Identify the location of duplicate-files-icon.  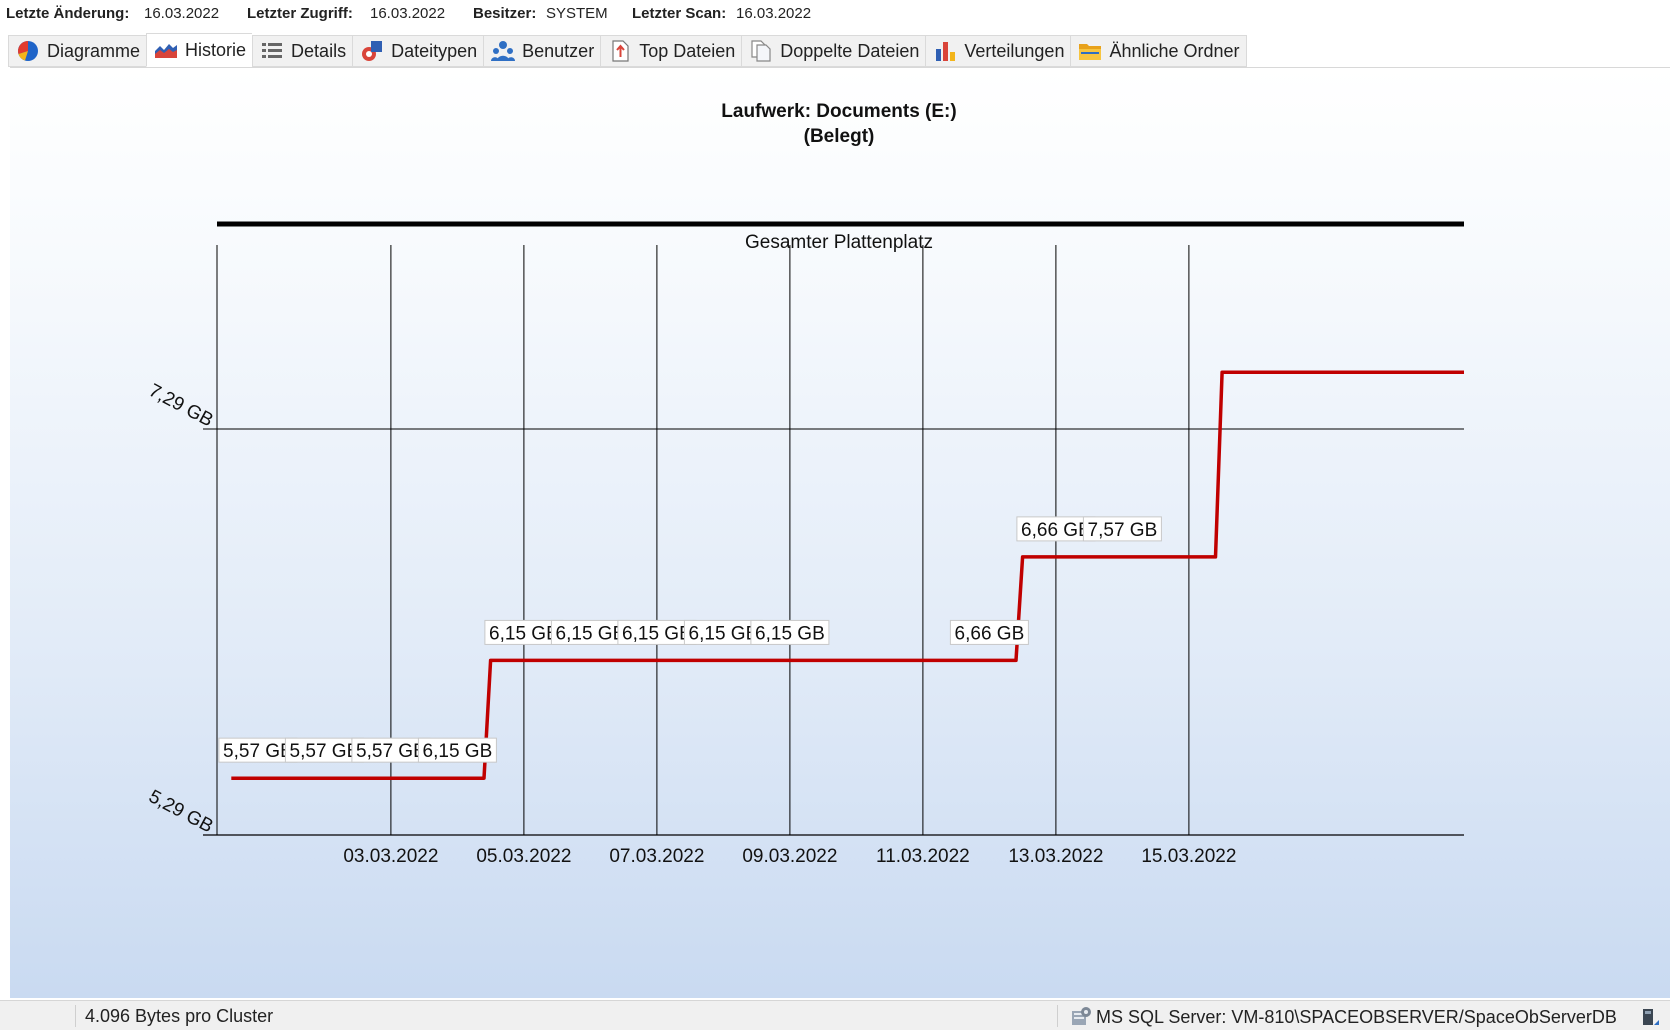
(761, 51).